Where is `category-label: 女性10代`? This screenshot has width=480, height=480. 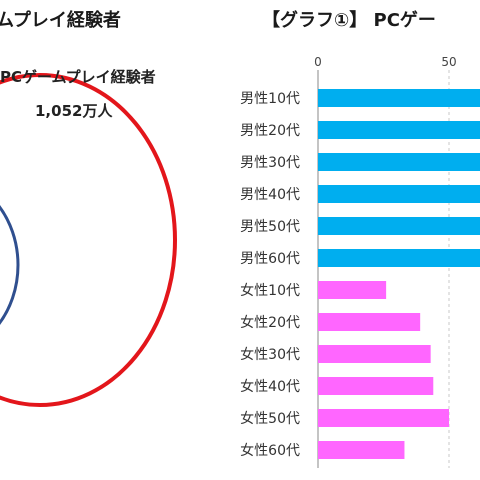
category-label: 女性10代 is located at coordinates (270, 290).